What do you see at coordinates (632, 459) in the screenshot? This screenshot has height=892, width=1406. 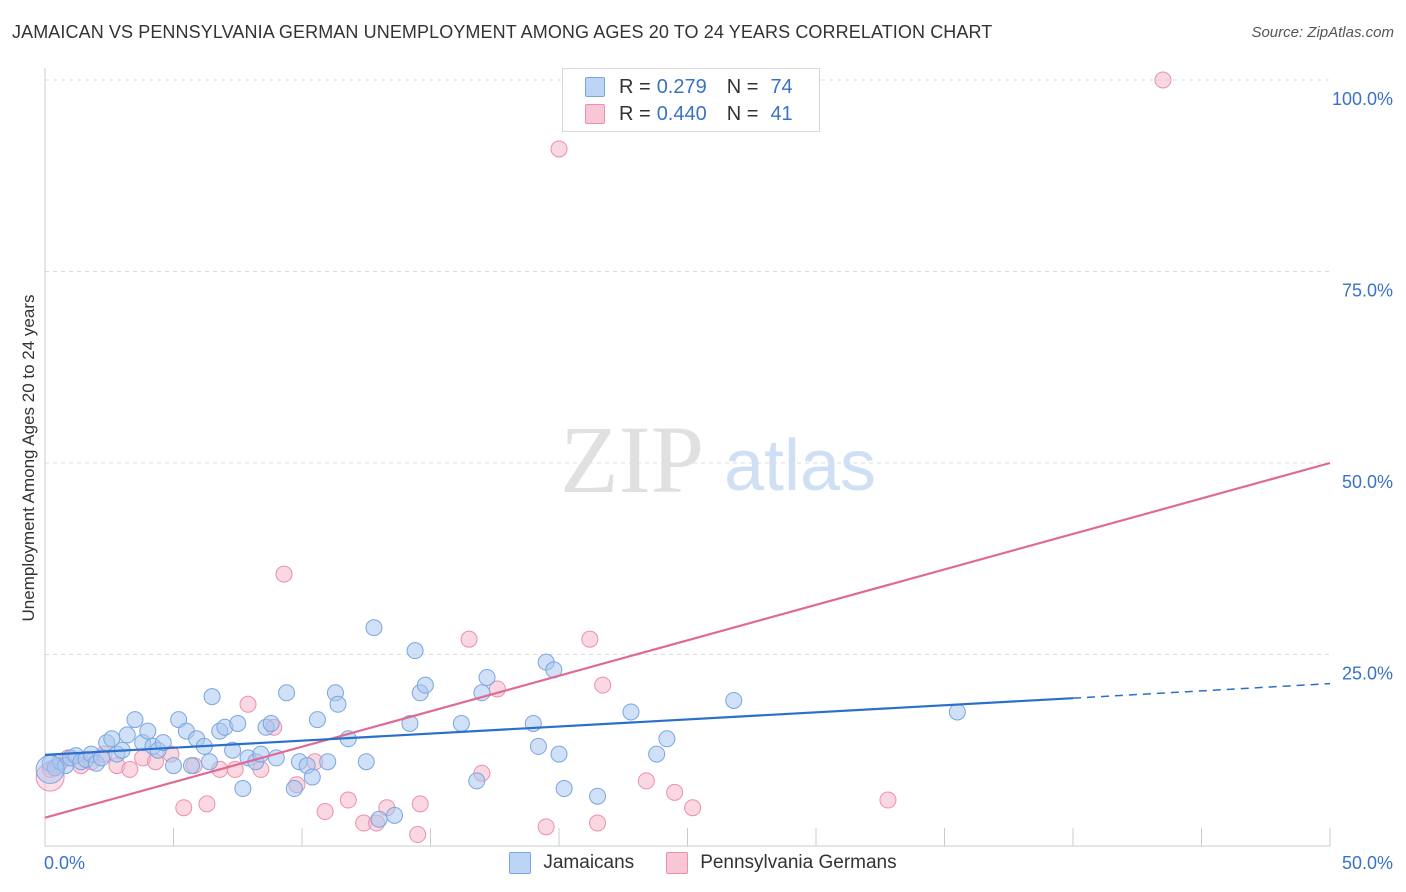 I see `watermark-zip: ZIP` at bounding box center [632, 459].